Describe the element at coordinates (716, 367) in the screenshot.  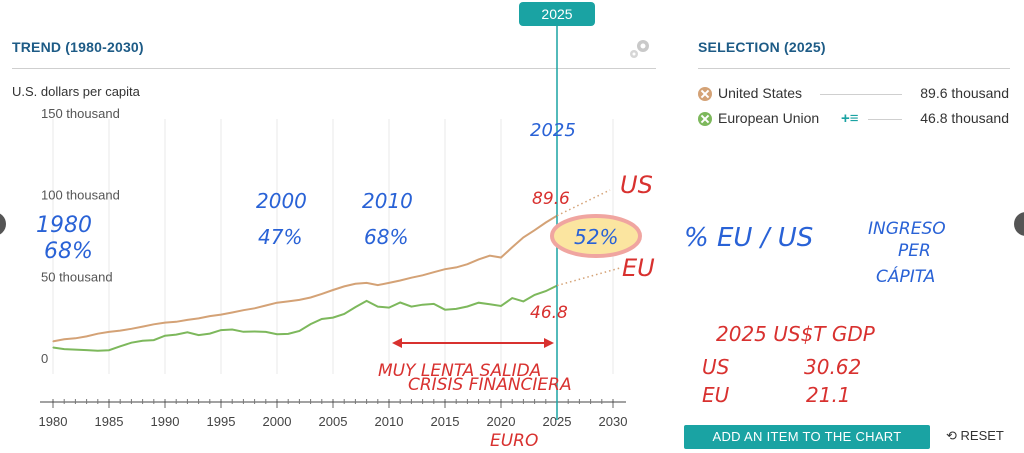
I see `us-row-label-annotation: US` at that location.